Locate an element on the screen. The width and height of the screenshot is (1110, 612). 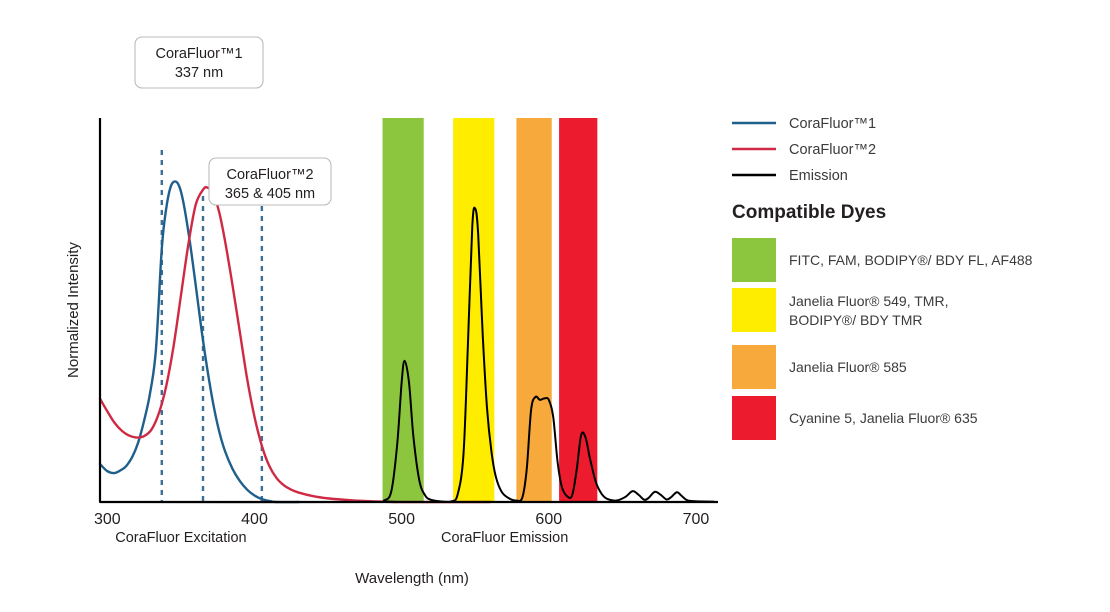
emission-bands is located at coordinates (490, 310).